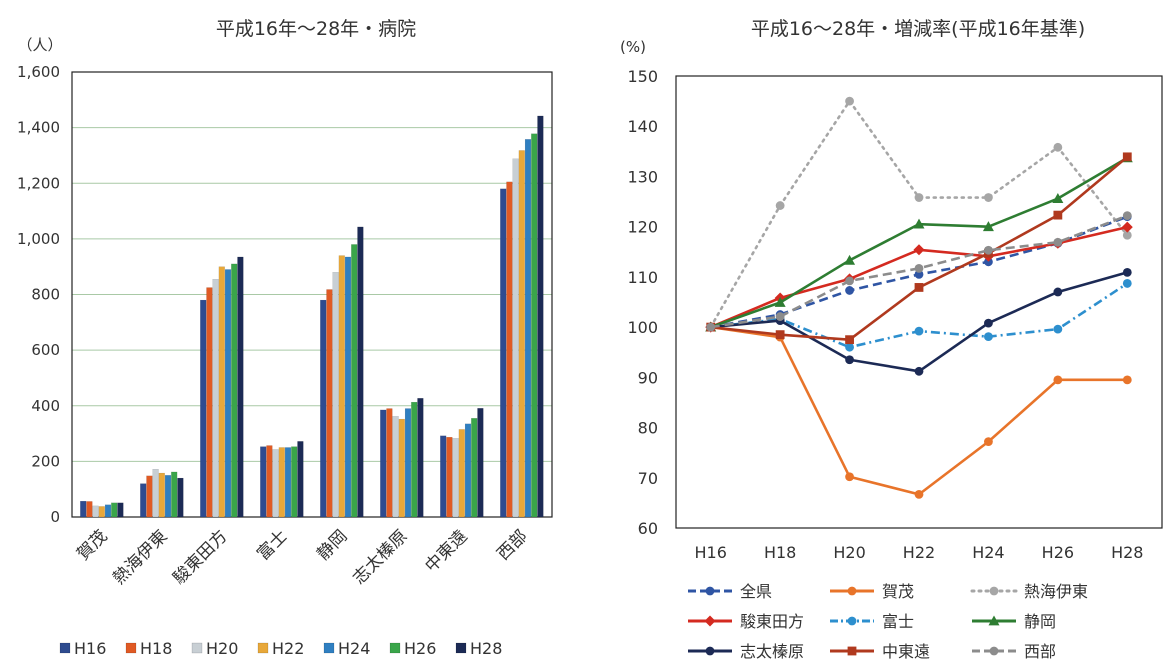 This screenshot has width=1164, height=670. I want to click on bar-chart-title: 平成16年～28年・病院, so click(316, 29).